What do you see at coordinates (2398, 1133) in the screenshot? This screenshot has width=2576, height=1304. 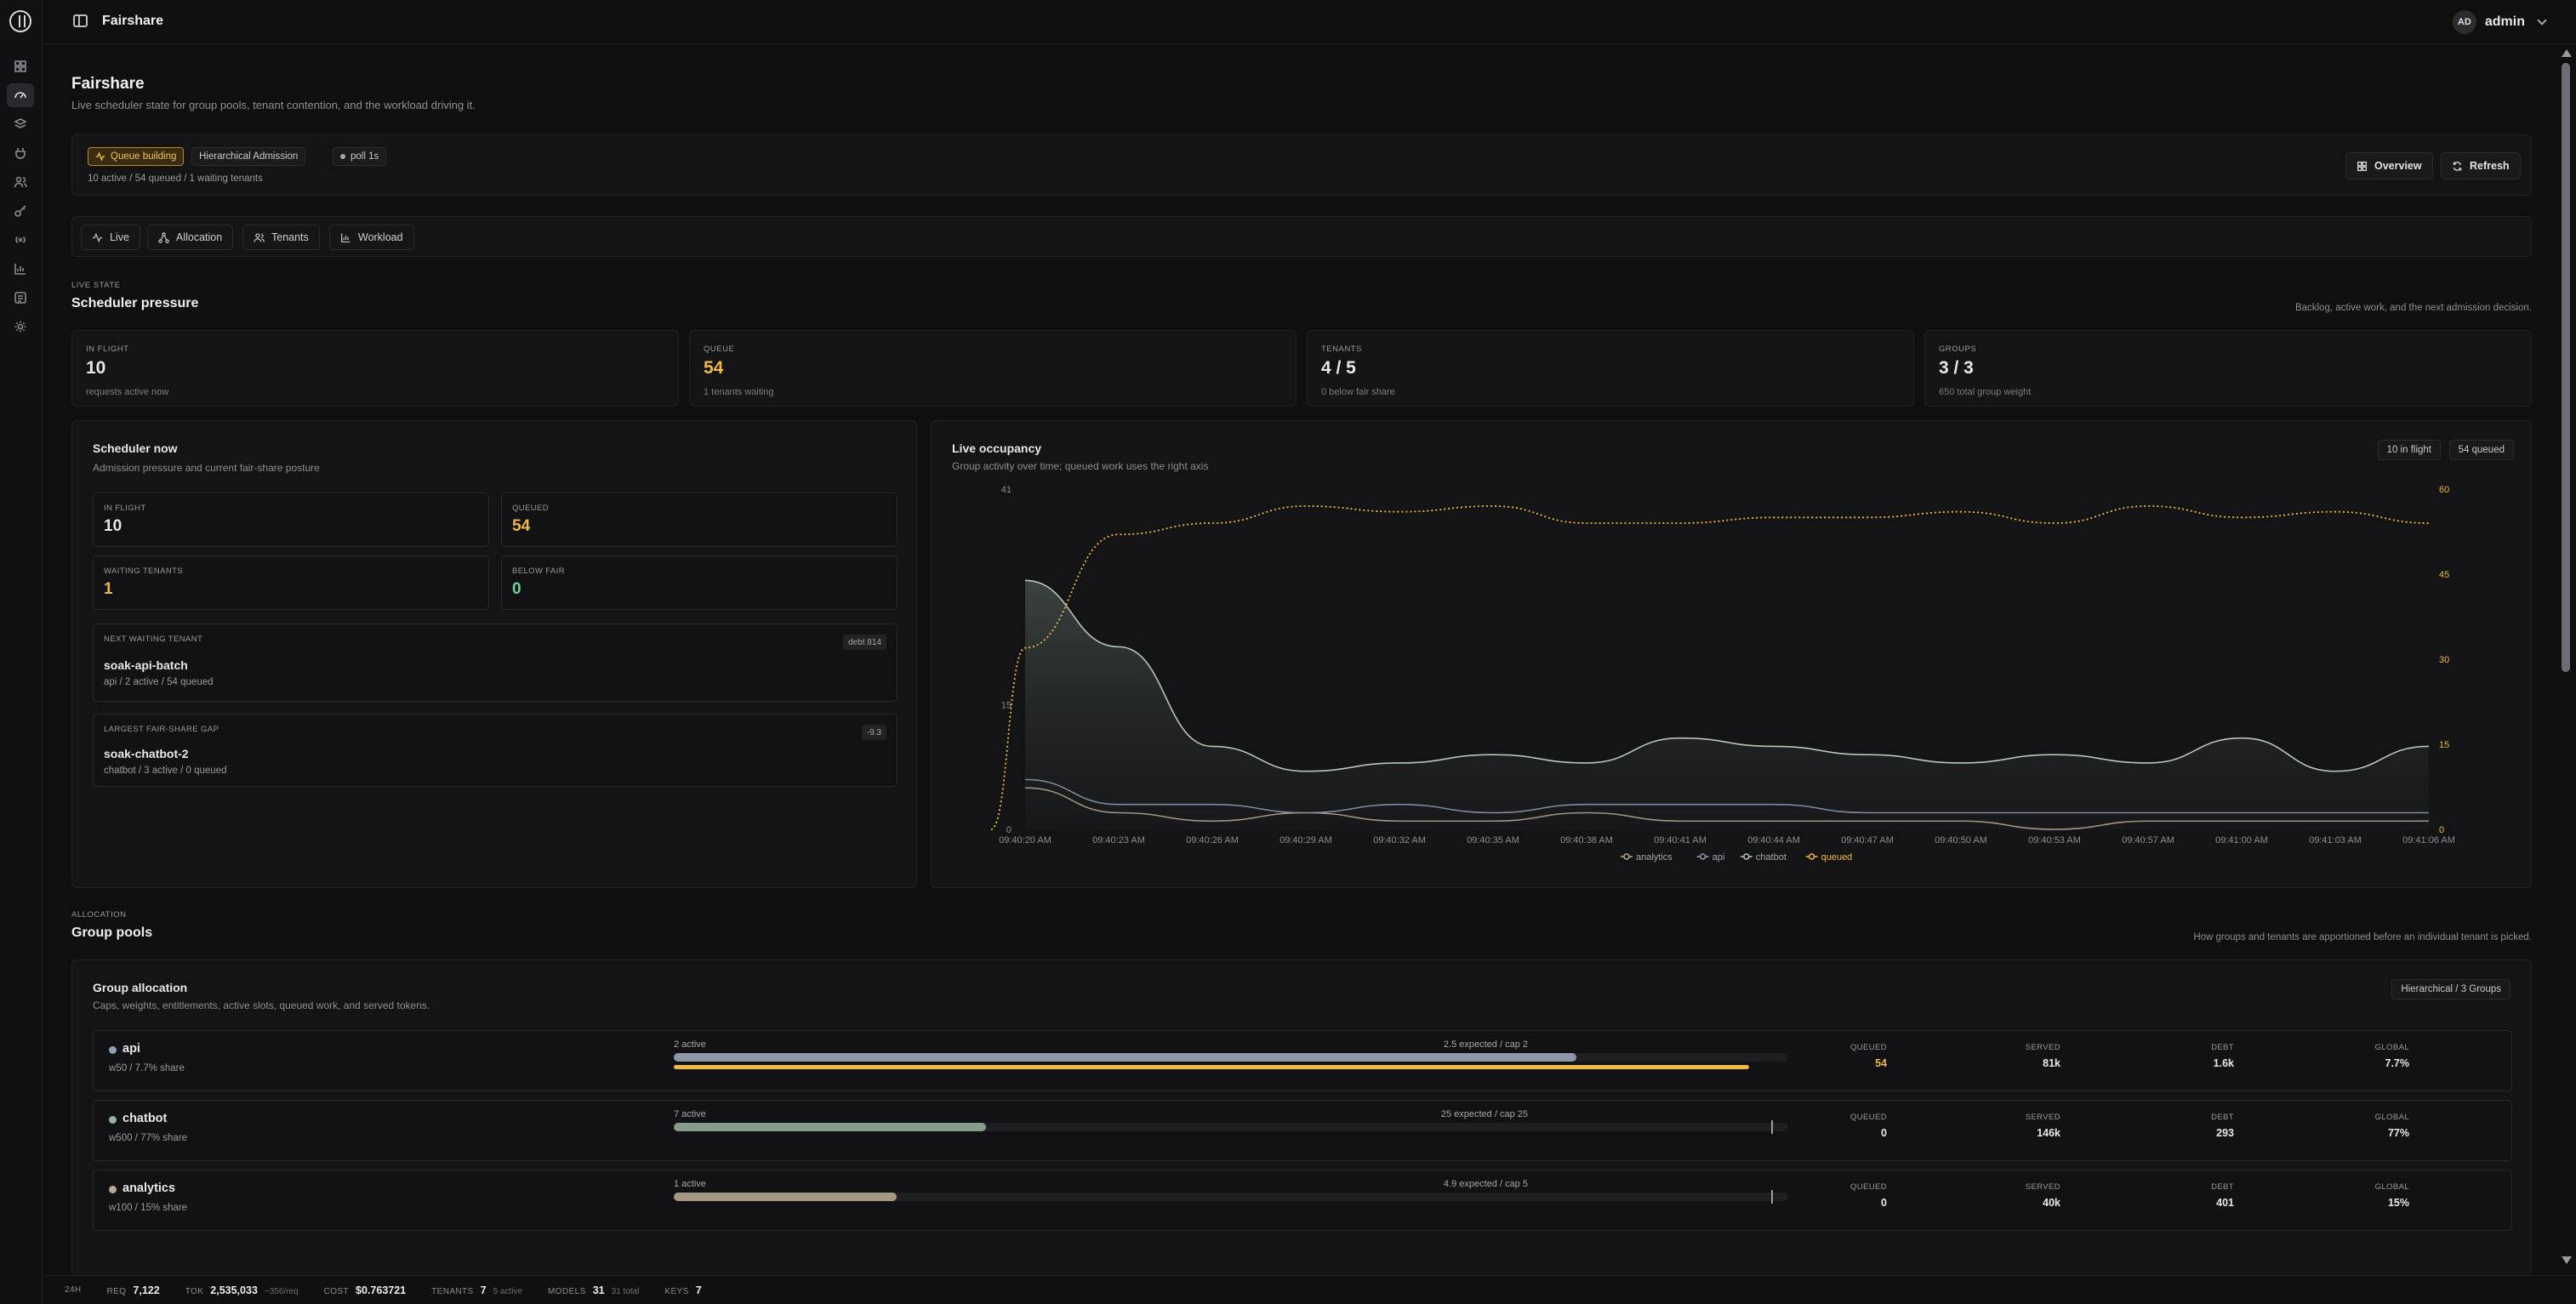 I see `col-value: 77%` at bounding box center [2398, 1133].